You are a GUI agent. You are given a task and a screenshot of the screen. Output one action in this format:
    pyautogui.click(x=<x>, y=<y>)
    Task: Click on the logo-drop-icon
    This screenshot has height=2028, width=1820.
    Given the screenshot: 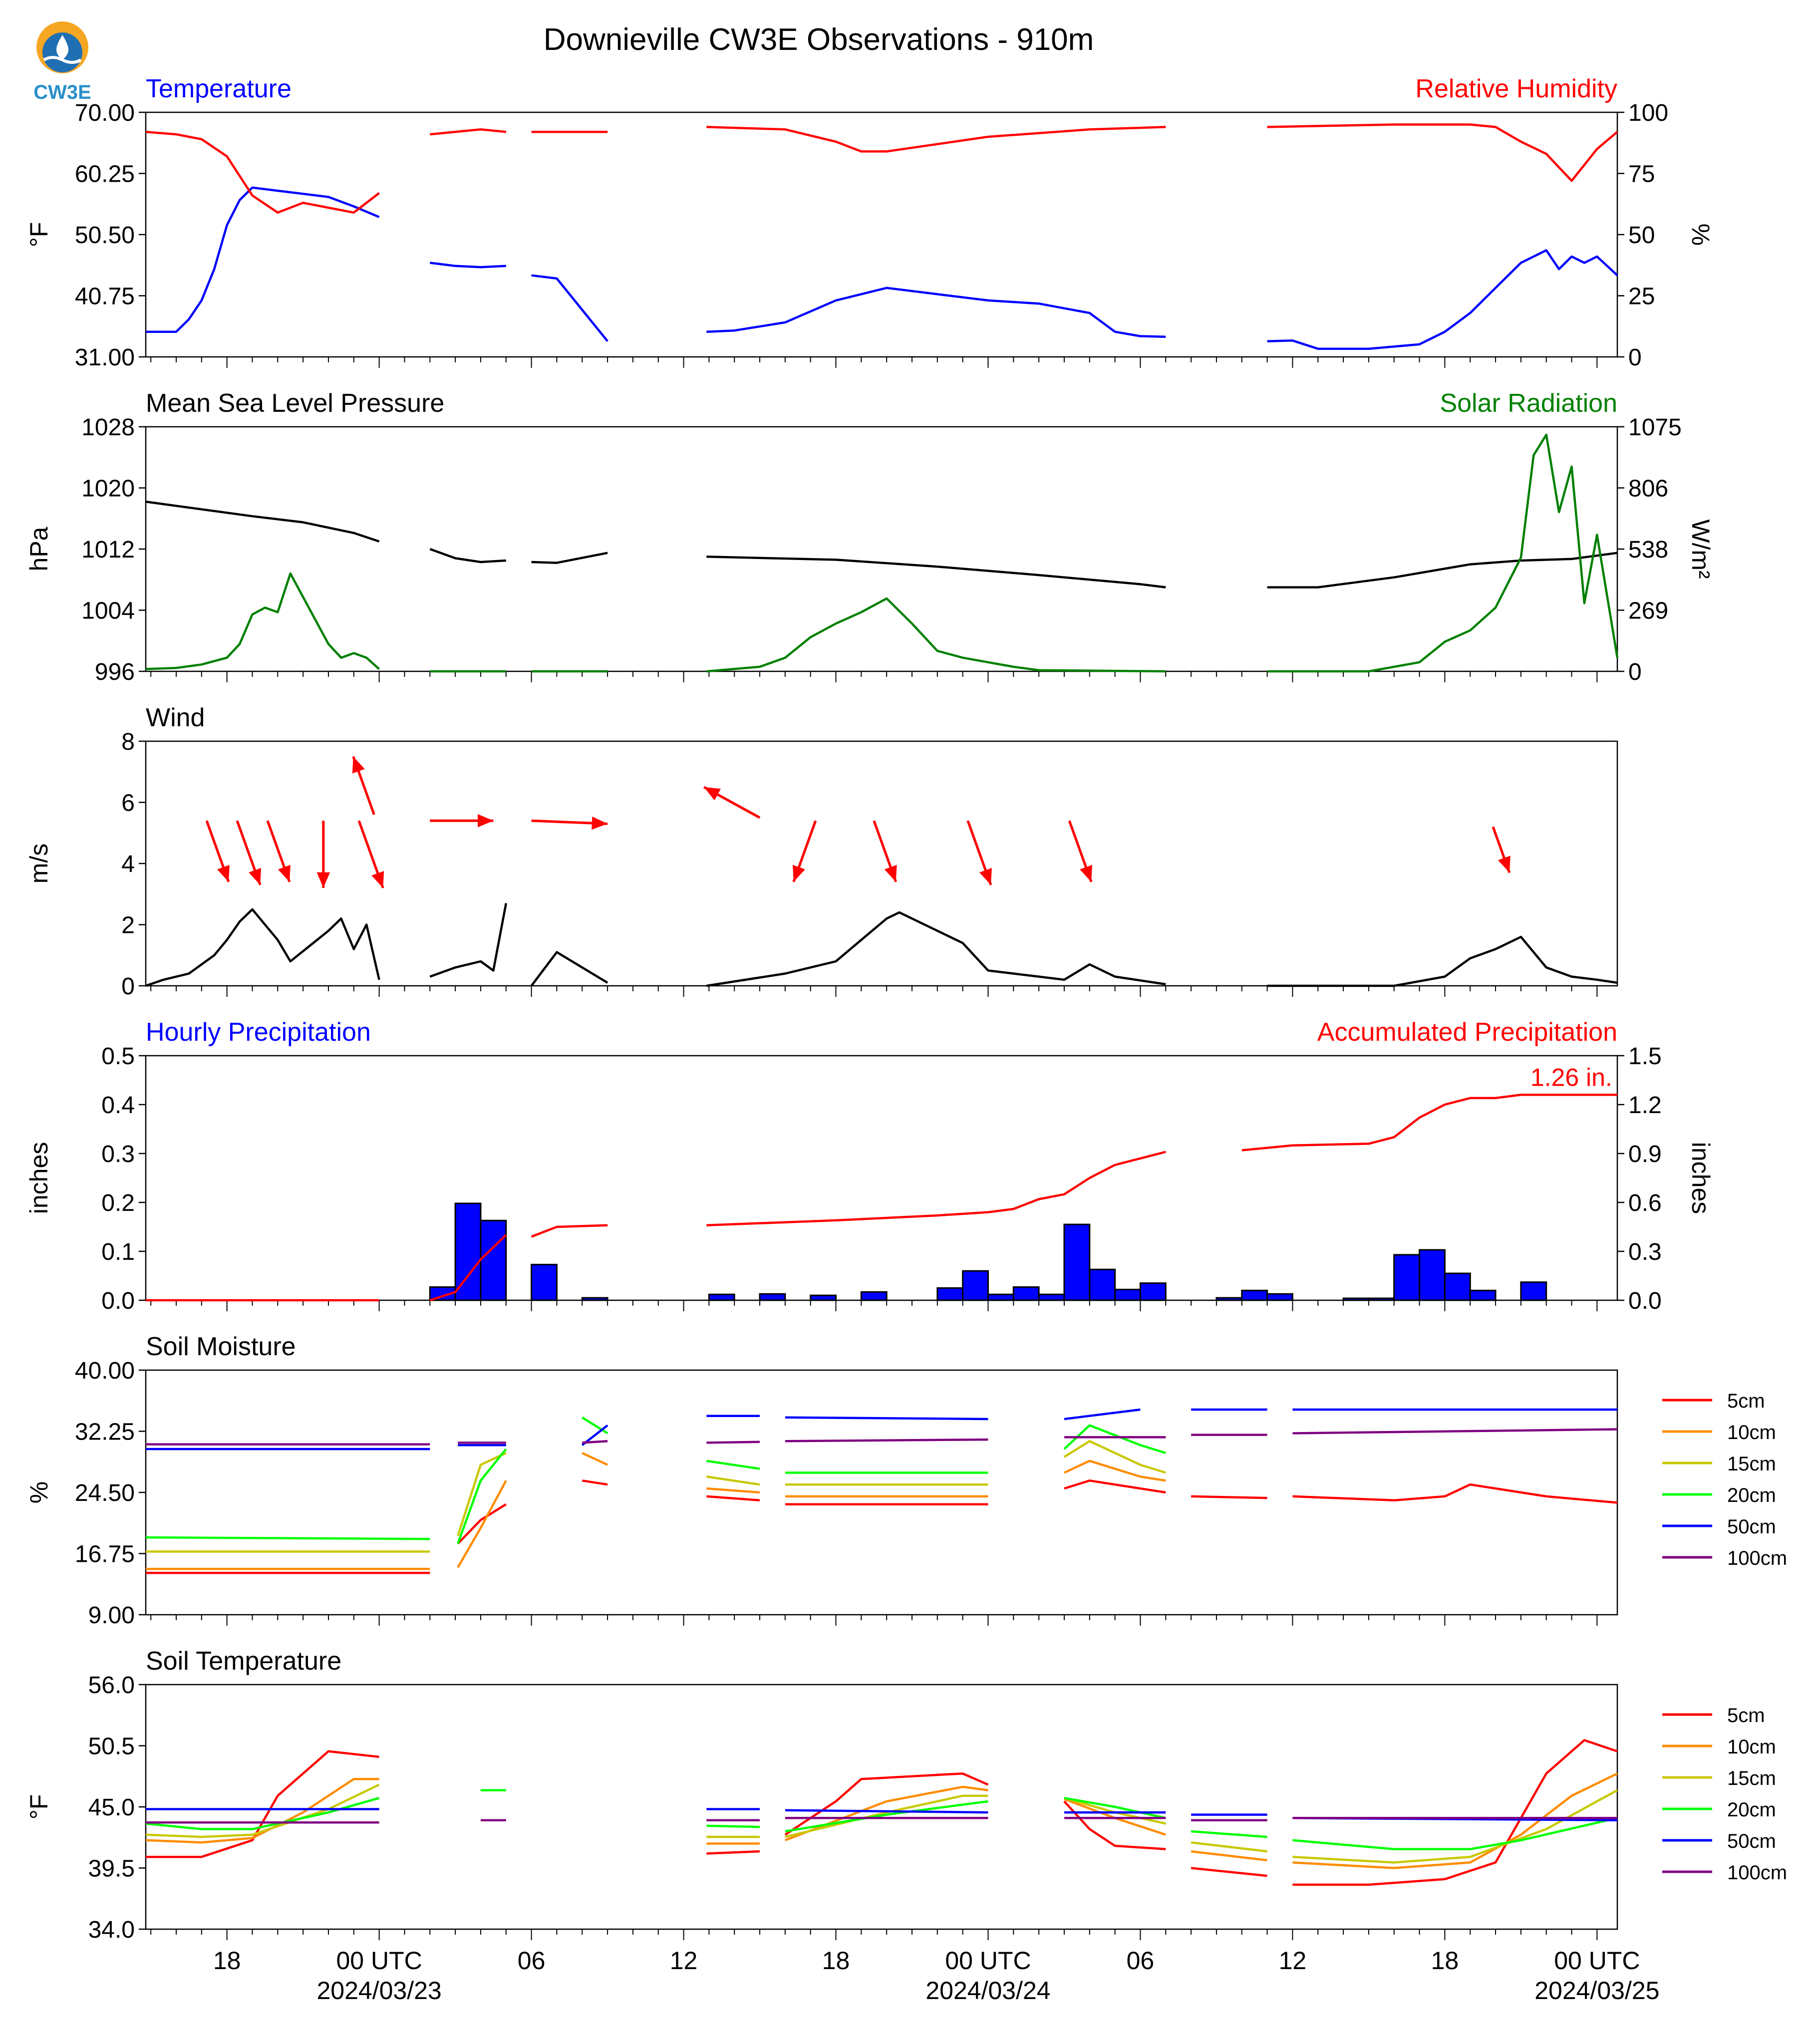 What is the action you would take?
    pyautogui.click(x=62, y=47)
    